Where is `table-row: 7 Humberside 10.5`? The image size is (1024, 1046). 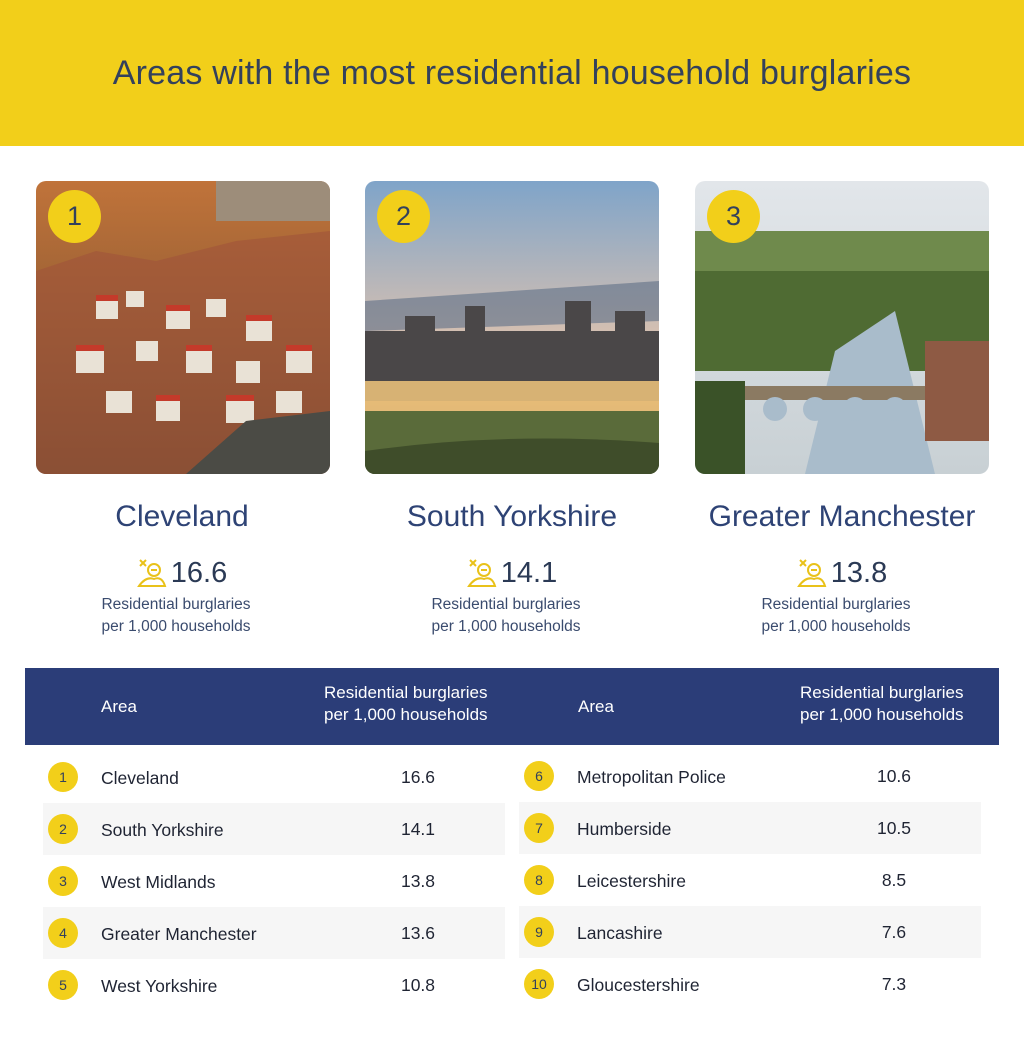 table-row: 7 Humberside 10.5 is located at coordinates (750, 828).